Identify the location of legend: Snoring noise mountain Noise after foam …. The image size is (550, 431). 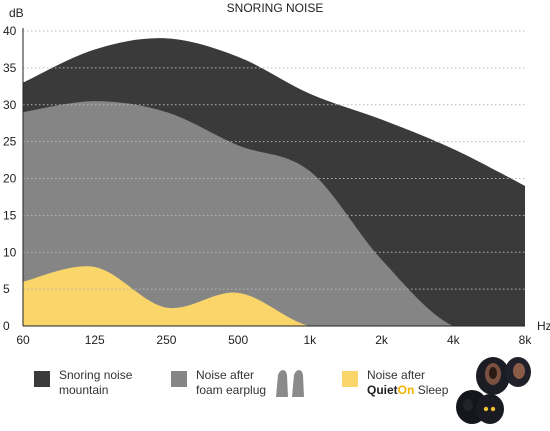
(275, 394).